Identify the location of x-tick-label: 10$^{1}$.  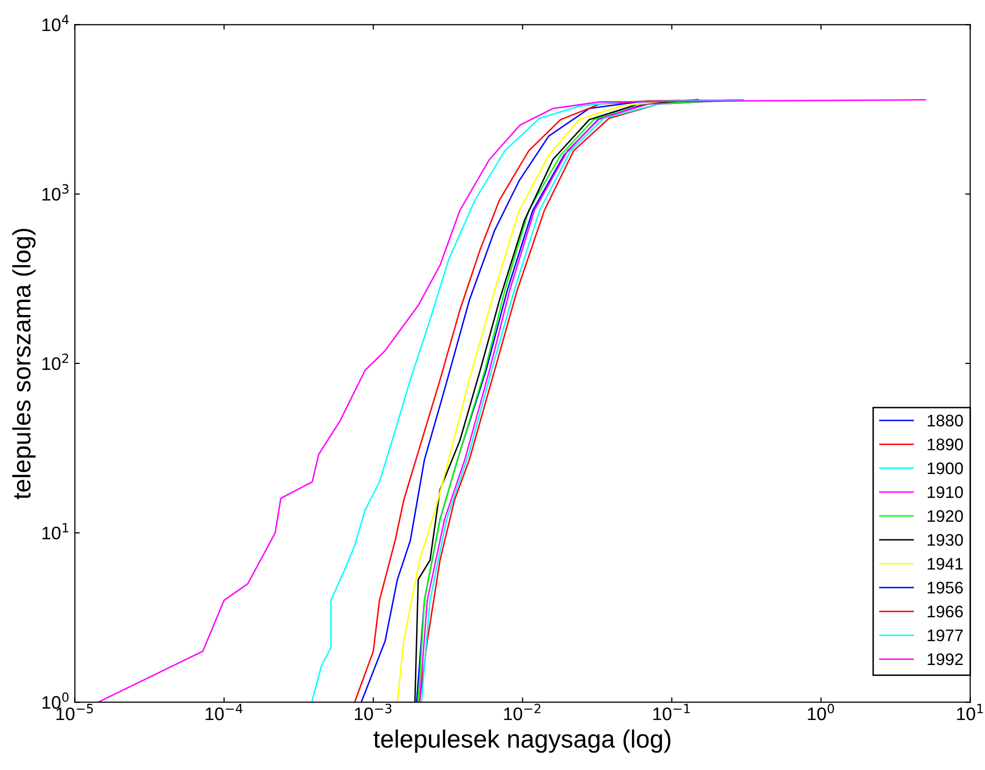
(970, 712).